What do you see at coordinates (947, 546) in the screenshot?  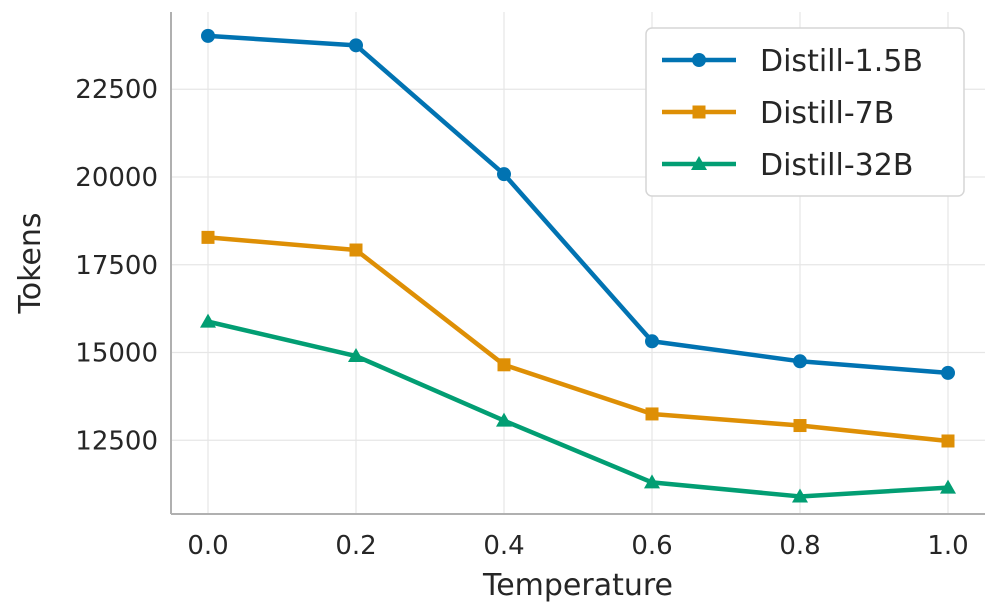 I see `x-tick-label: 1.0` at bounding box center [947, 546].